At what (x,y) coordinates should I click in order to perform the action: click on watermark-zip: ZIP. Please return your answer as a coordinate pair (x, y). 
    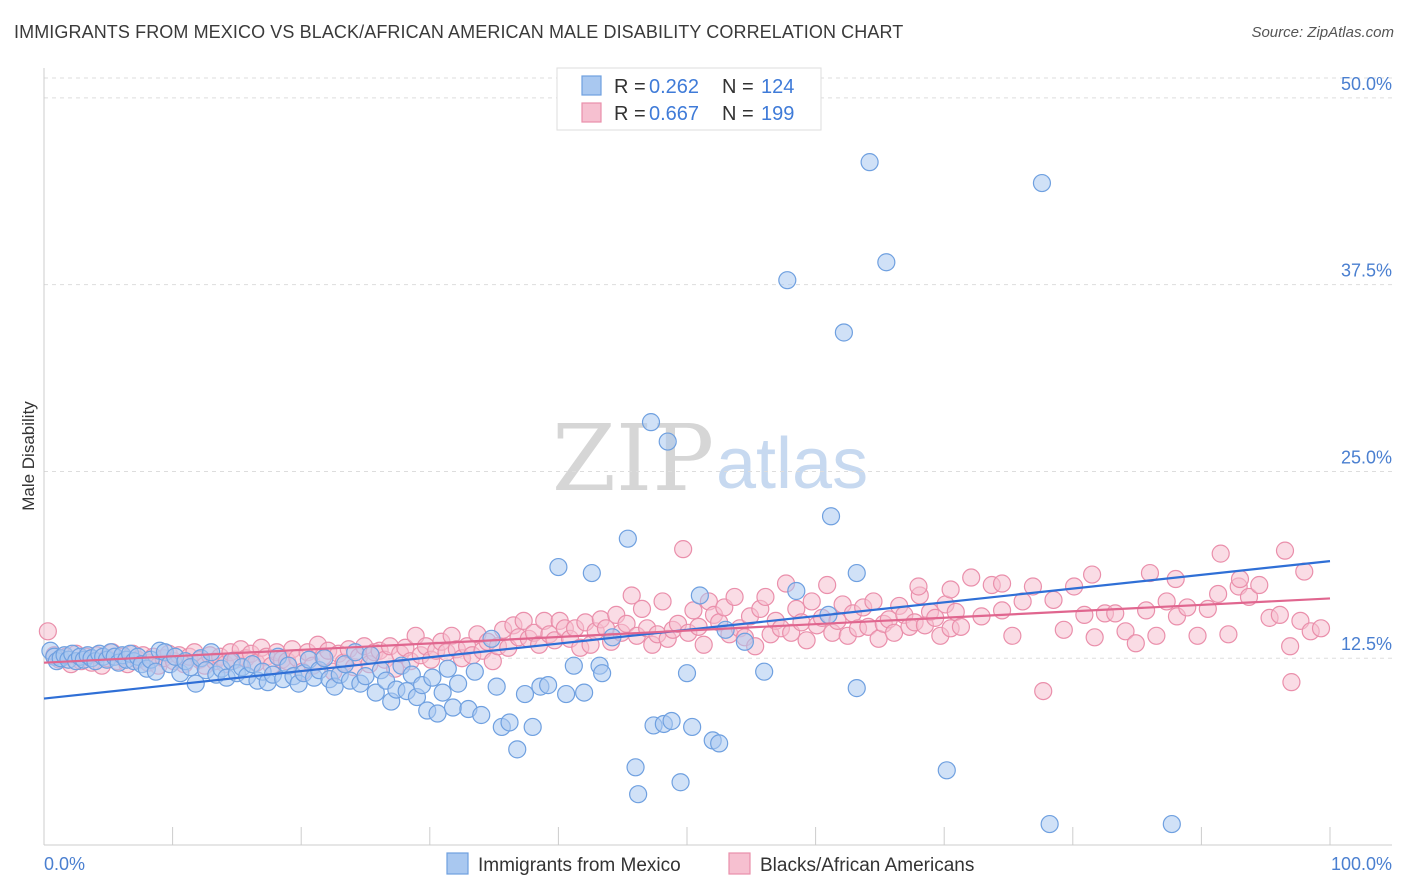
    Looking at the image, I should click on (633, 458).